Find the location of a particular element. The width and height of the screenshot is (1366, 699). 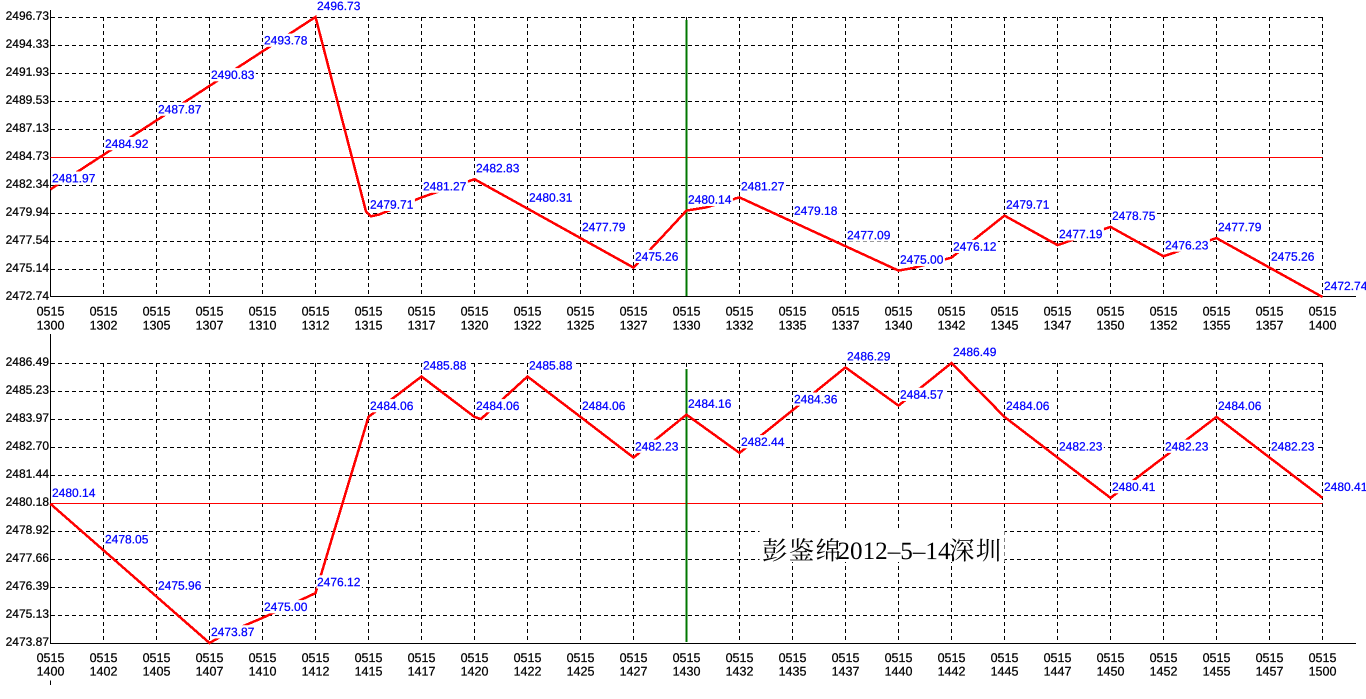

svg-text: 2481.97 is located at coordinates (74, 178).